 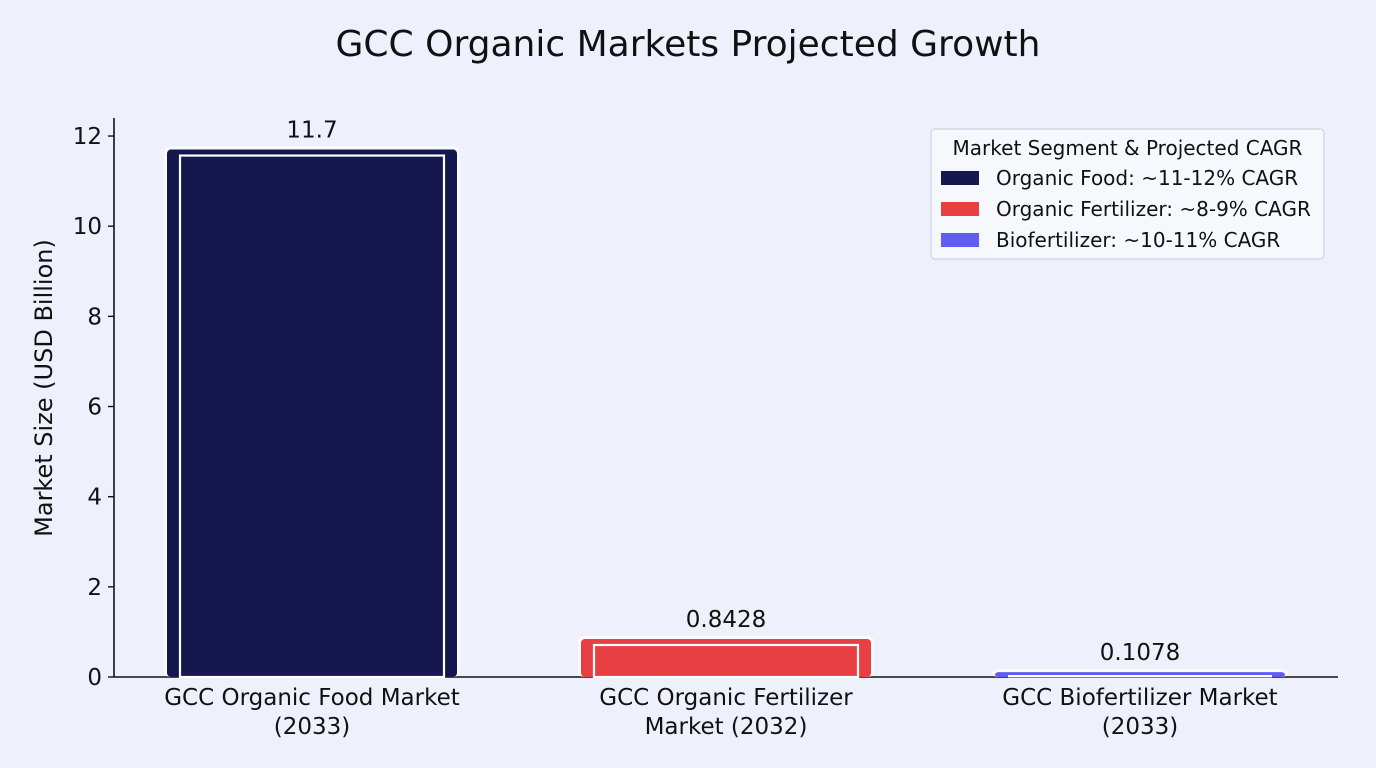 What do you see at coordinates (1128, 148) in the screenshot?
I see `legend-title: Market Segment & Projected CAGR` at bounding box center [1128, 148].